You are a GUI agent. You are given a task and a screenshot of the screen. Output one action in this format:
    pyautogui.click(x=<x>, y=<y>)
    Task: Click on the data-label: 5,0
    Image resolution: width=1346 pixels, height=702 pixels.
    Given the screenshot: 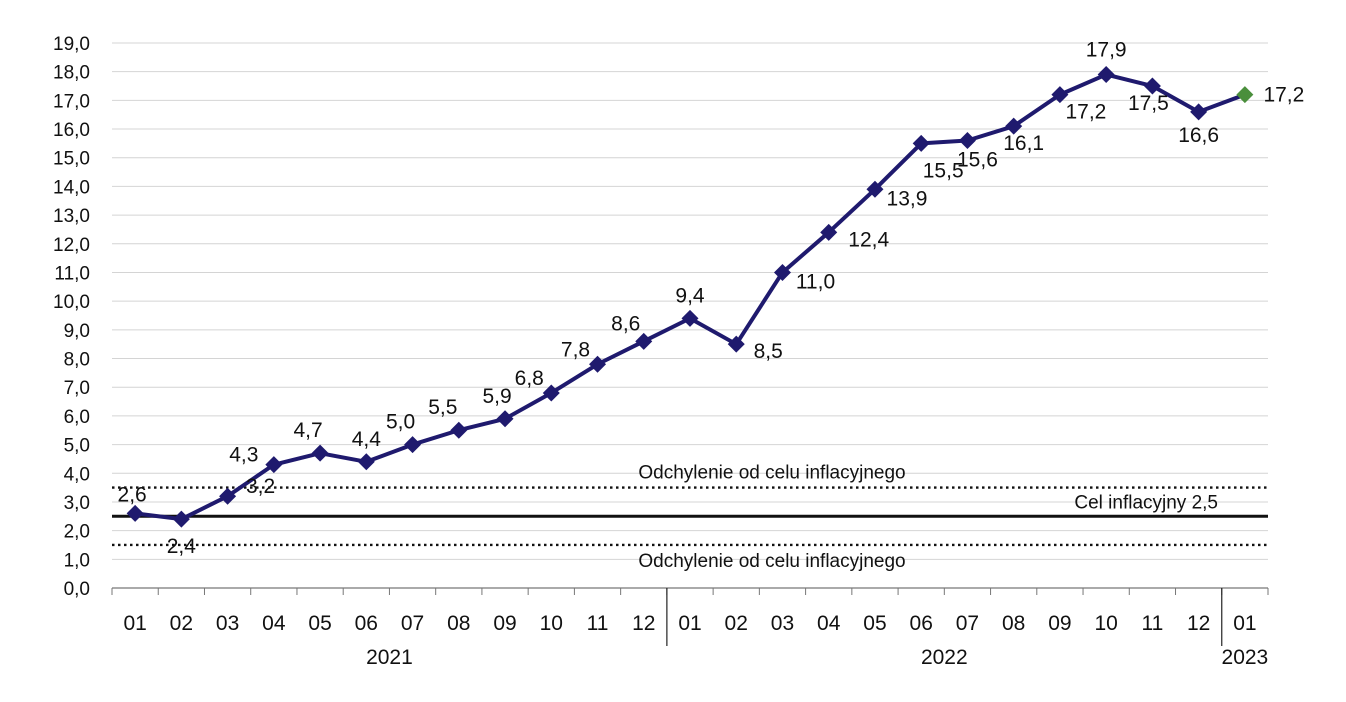 What is the action you would take?
    pyautogui.click(x=400, y=422)
    